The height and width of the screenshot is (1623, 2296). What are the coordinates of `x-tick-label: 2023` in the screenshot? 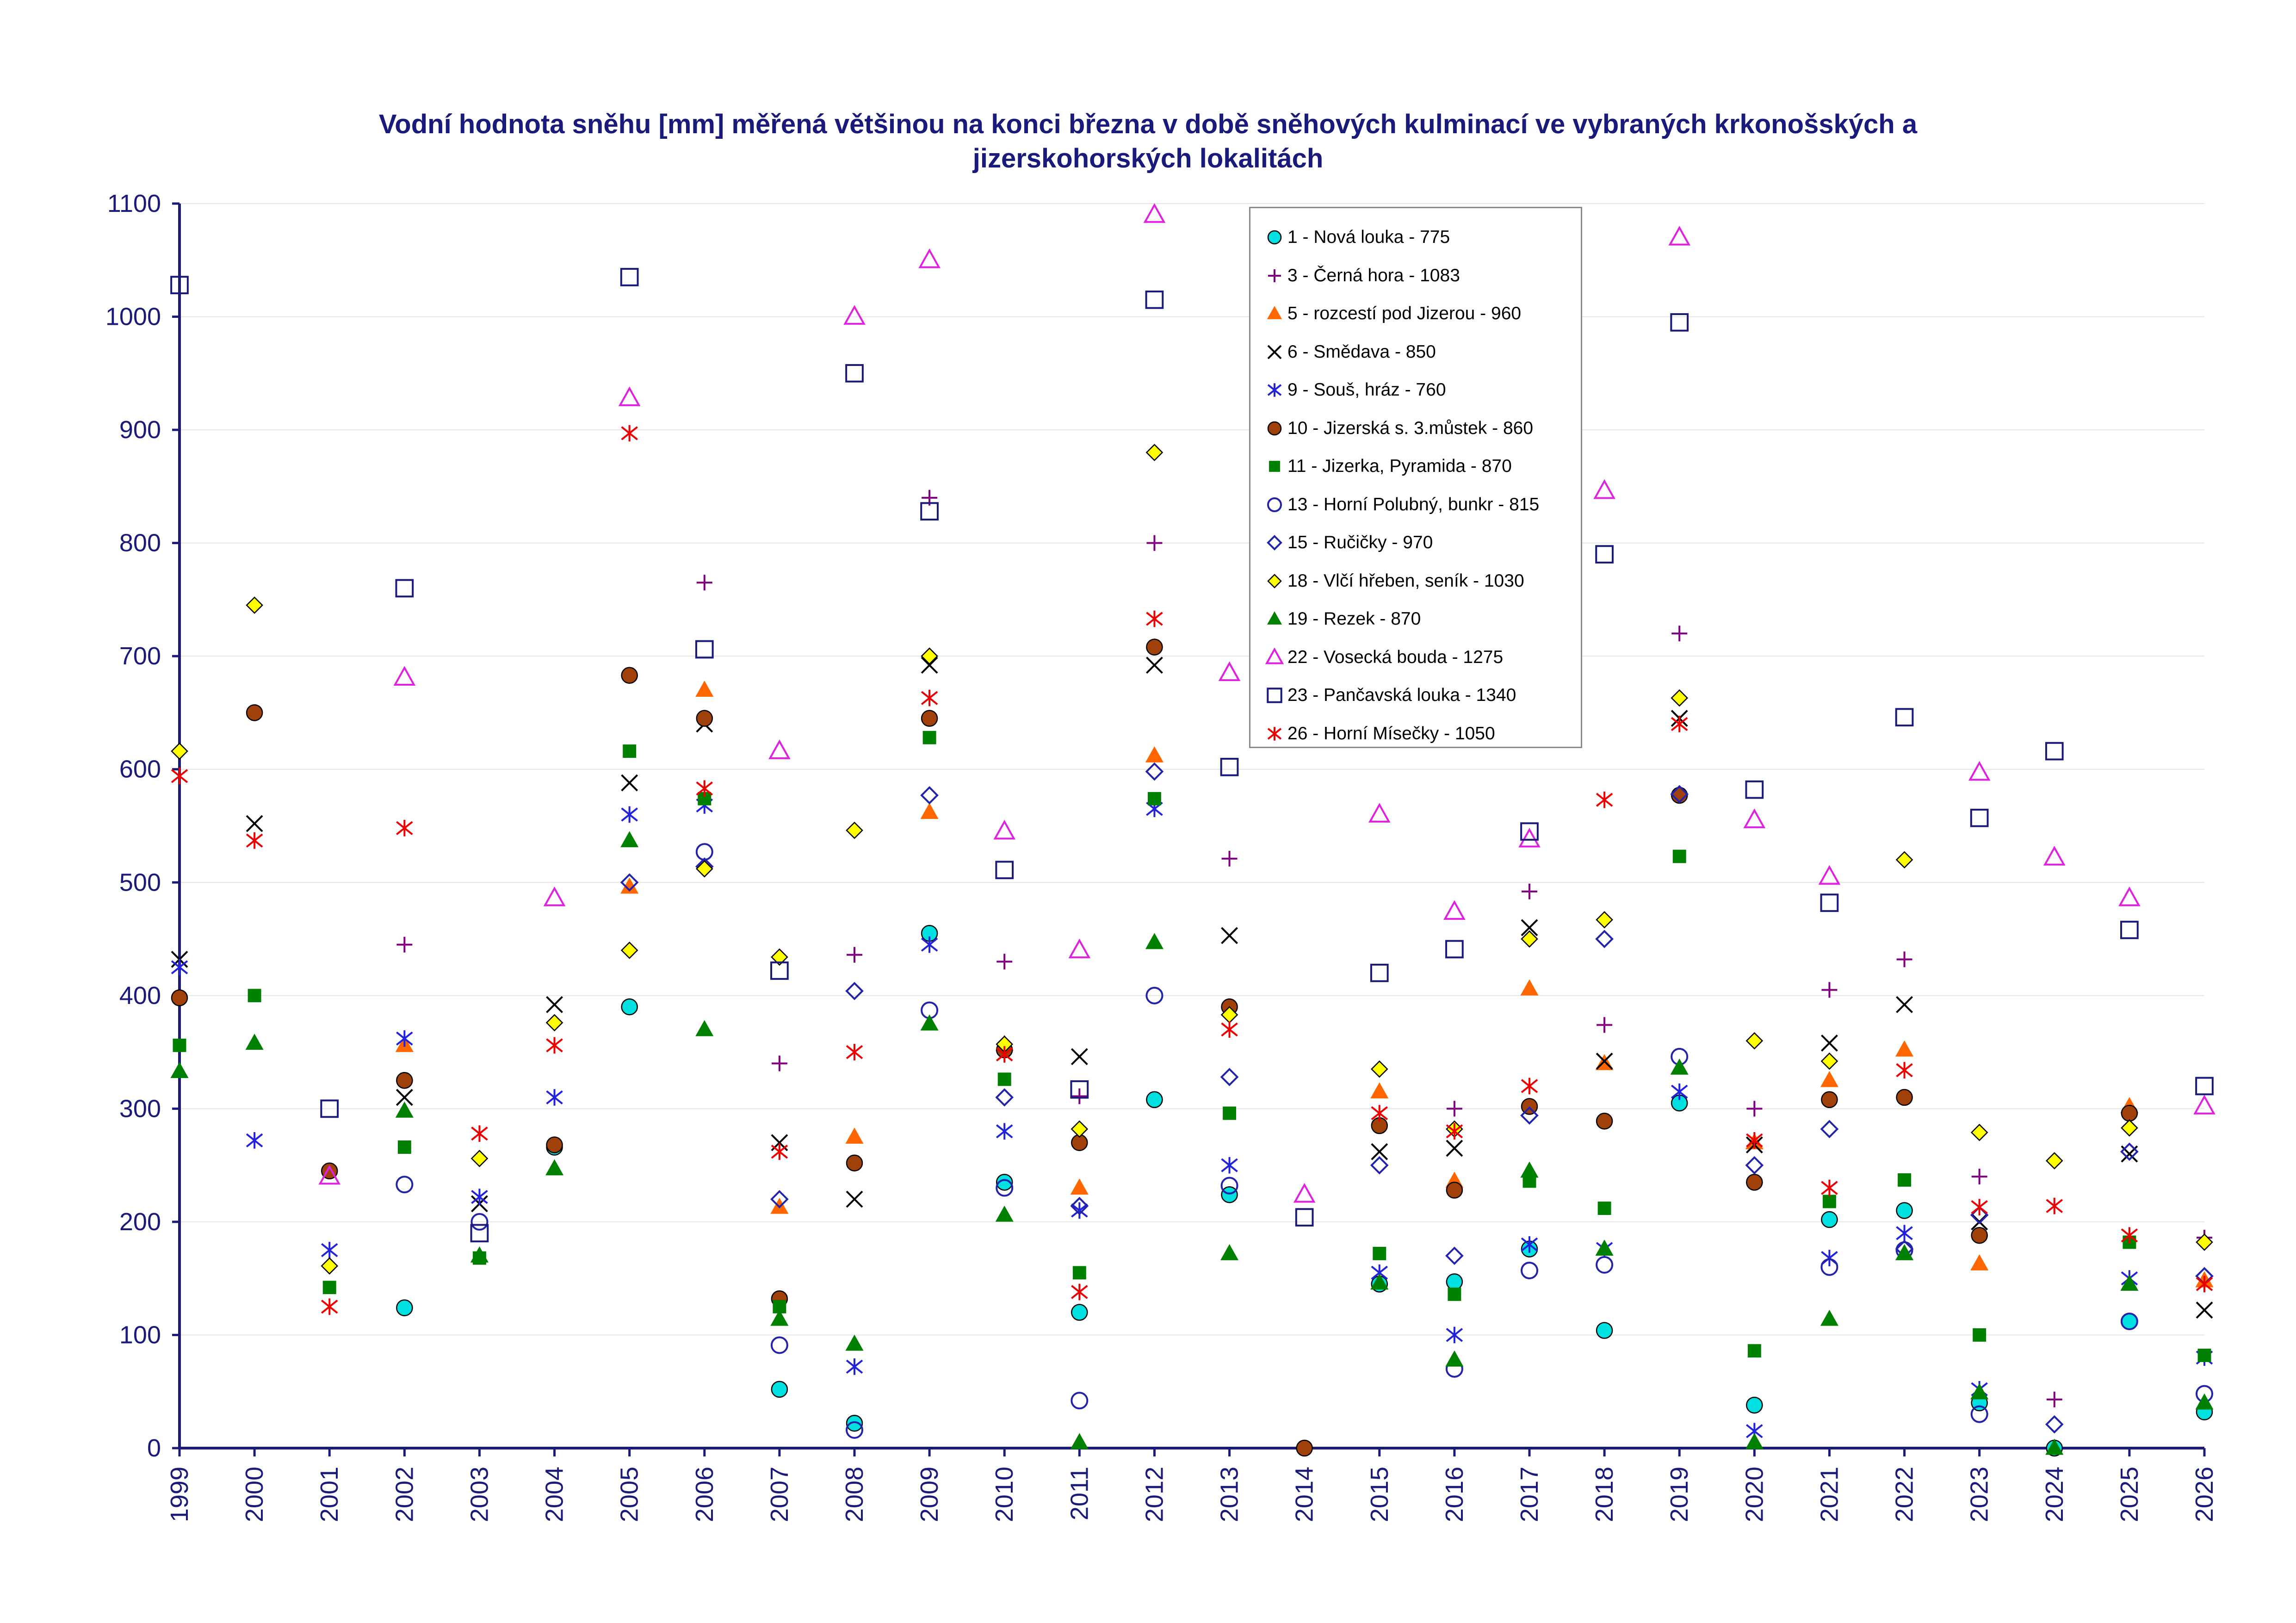 It's located at (1979, 1494).